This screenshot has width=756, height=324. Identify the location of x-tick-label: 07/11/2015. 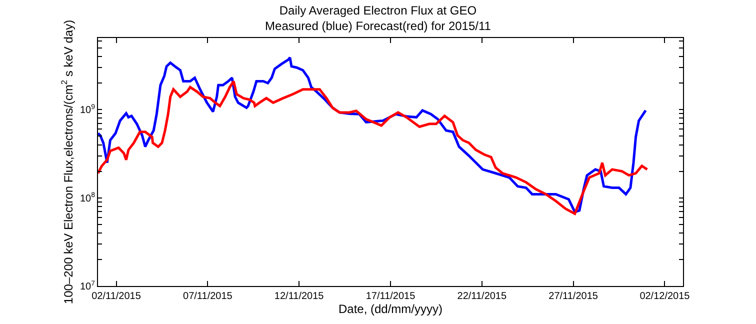
(208, 296).